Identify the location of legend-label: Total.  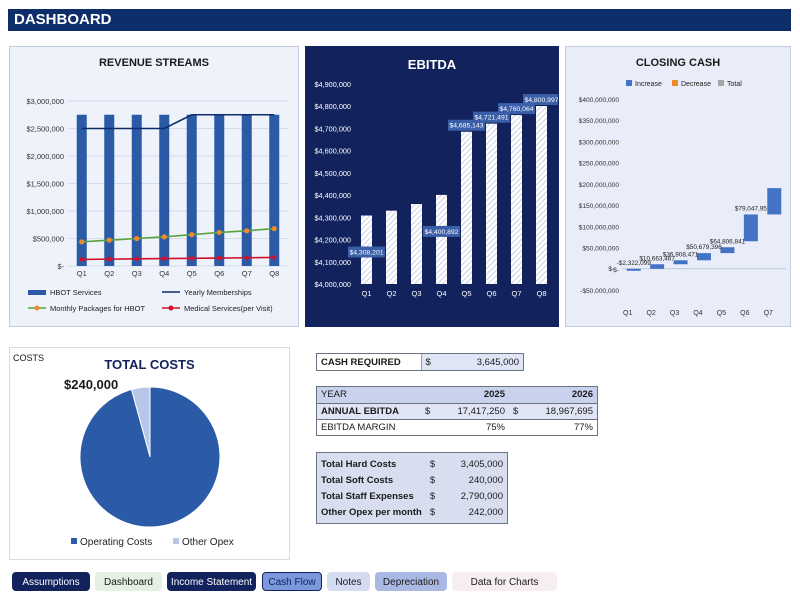
(734, 84).